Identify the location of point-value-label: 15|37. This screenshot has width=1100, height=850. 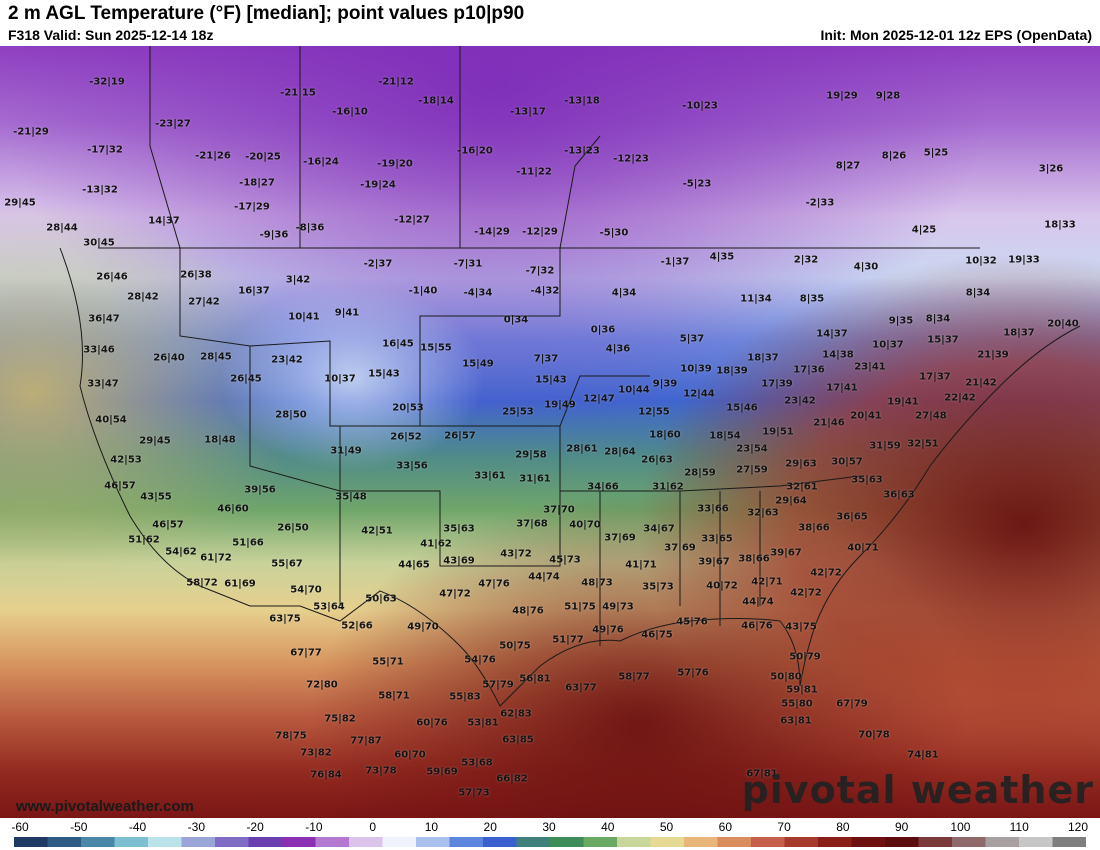
(943, 340).